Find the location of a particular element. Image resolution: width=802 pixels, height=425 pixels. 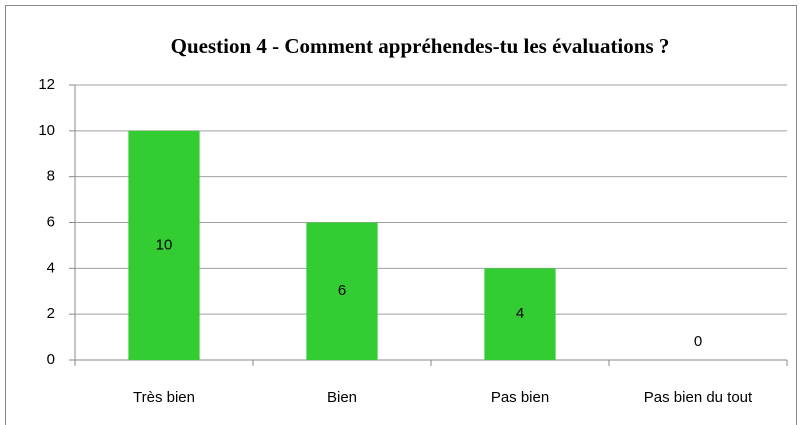

x-tick-label: Pas bien du tout is located at coordinates (698, 397).